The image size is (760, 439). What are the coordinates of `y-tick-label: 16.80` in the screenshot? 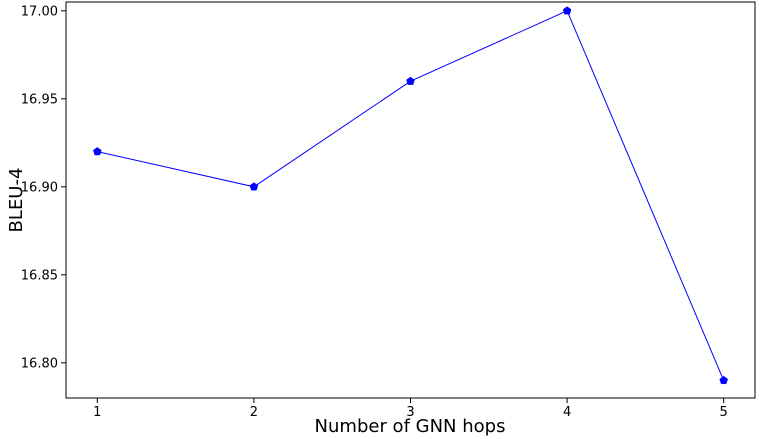 It's located at (39, 363).